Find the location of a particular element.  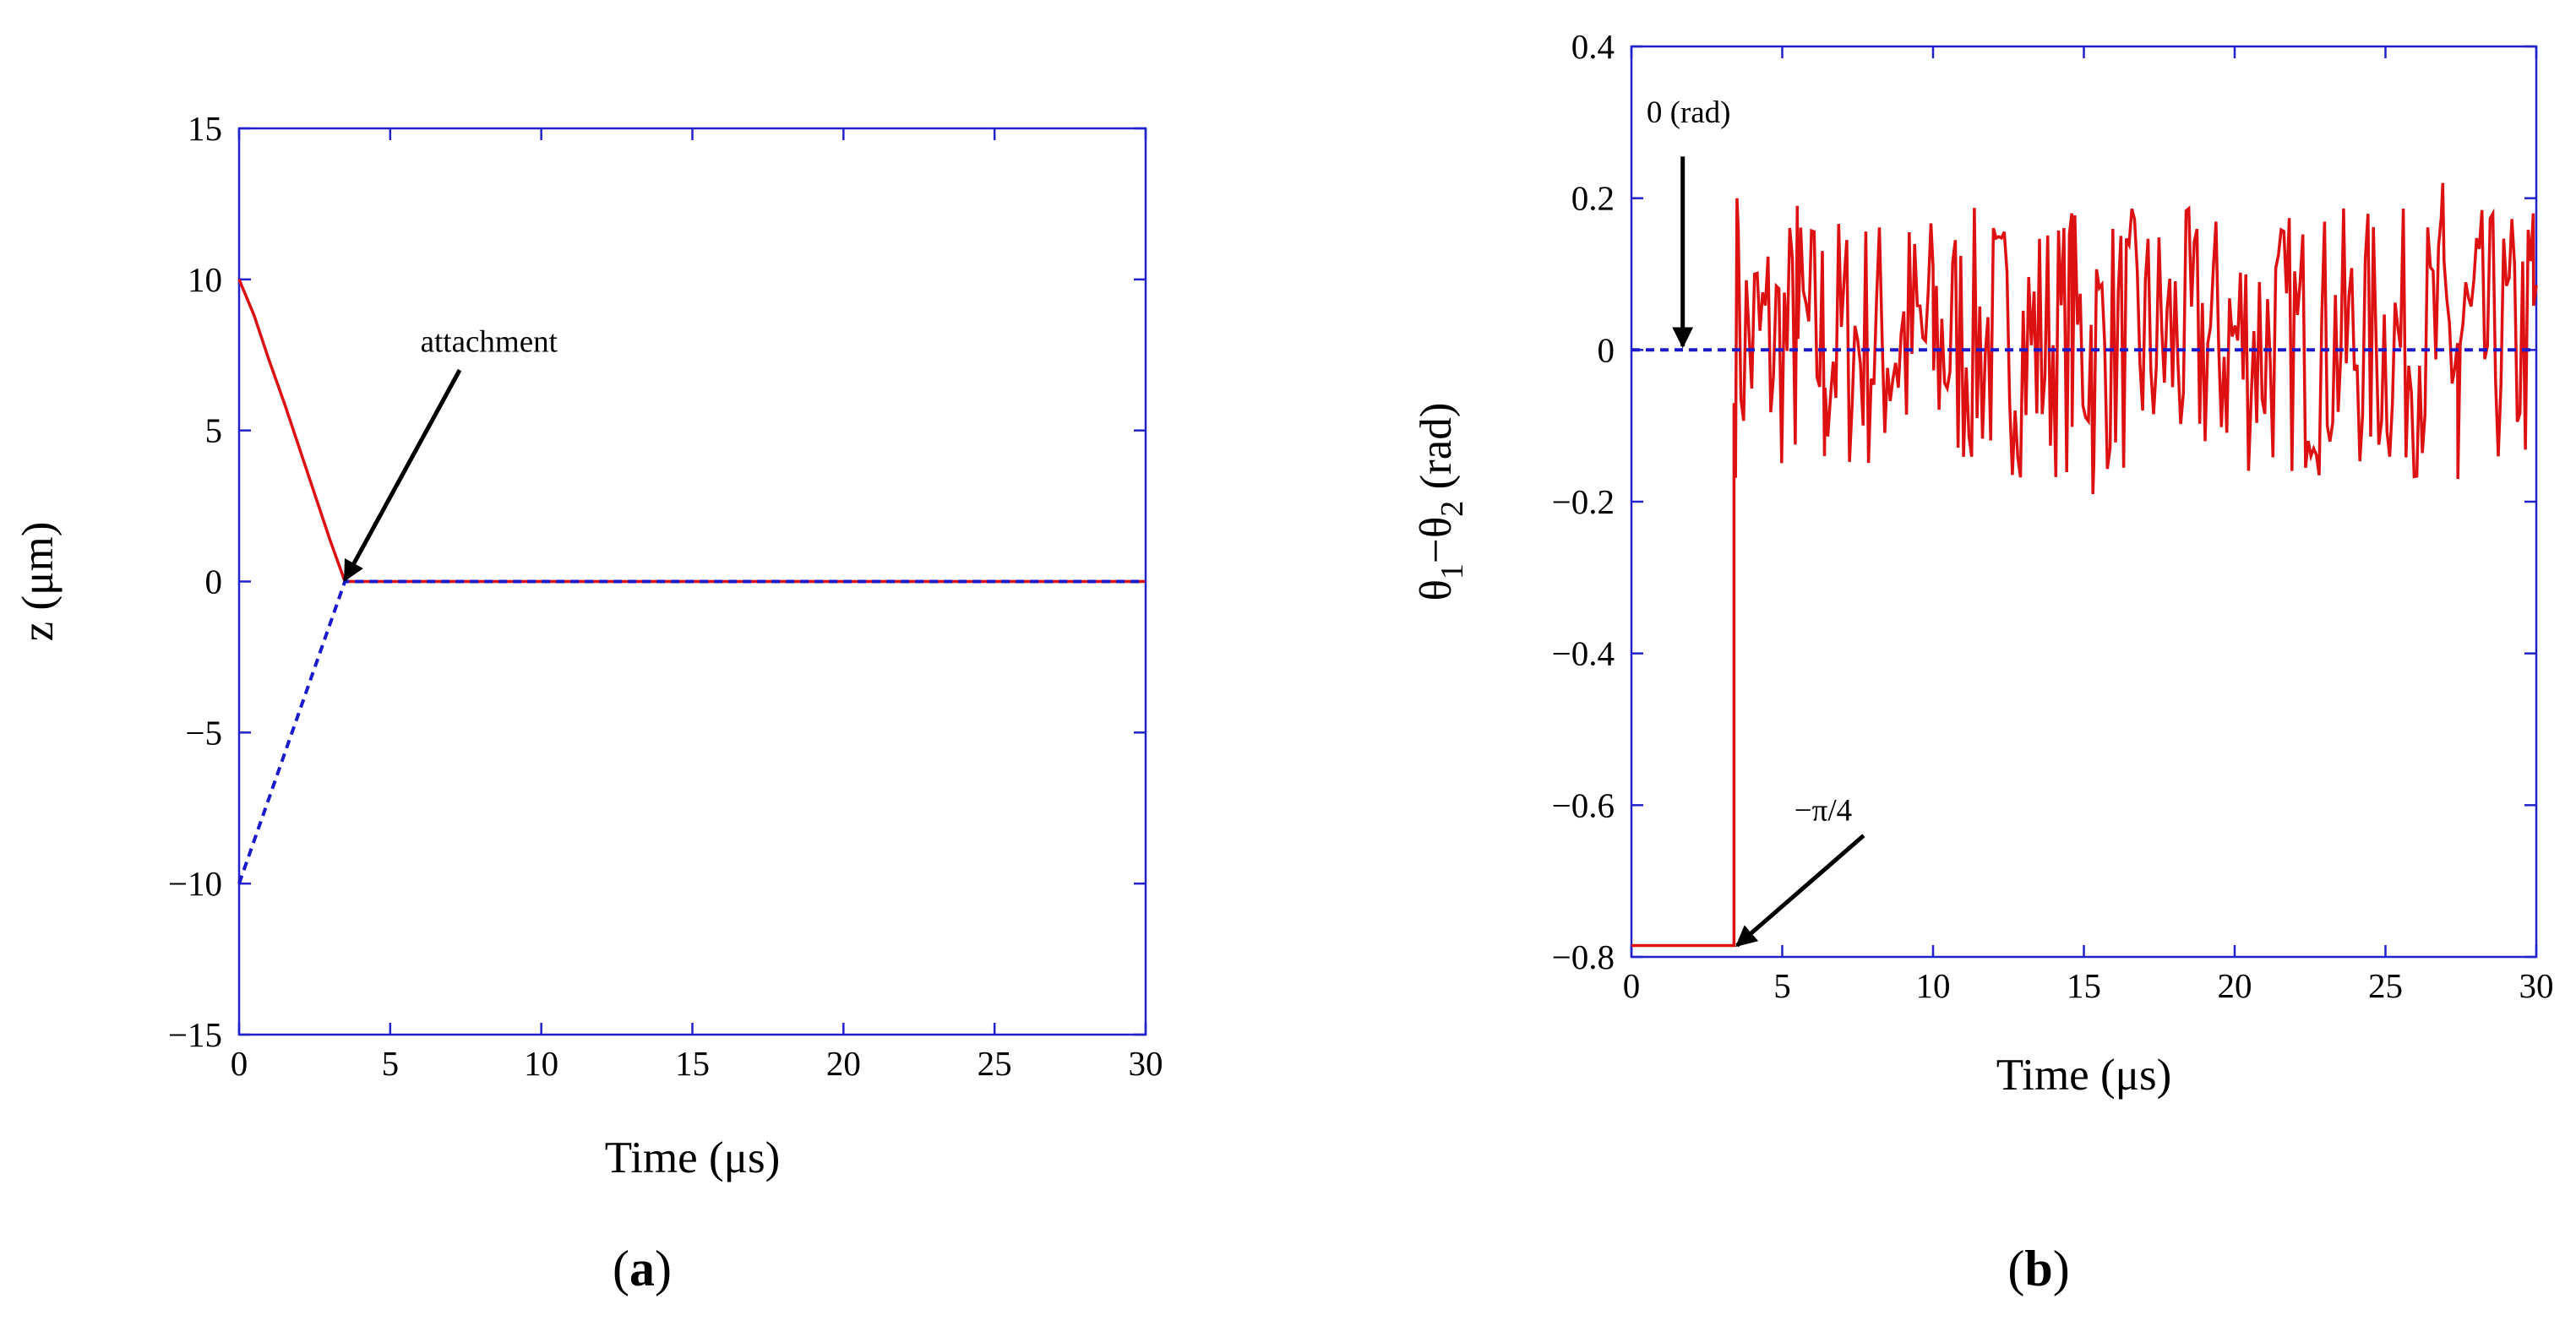

y-tick-label: 0.2 is located at coordinates (1593, 199).